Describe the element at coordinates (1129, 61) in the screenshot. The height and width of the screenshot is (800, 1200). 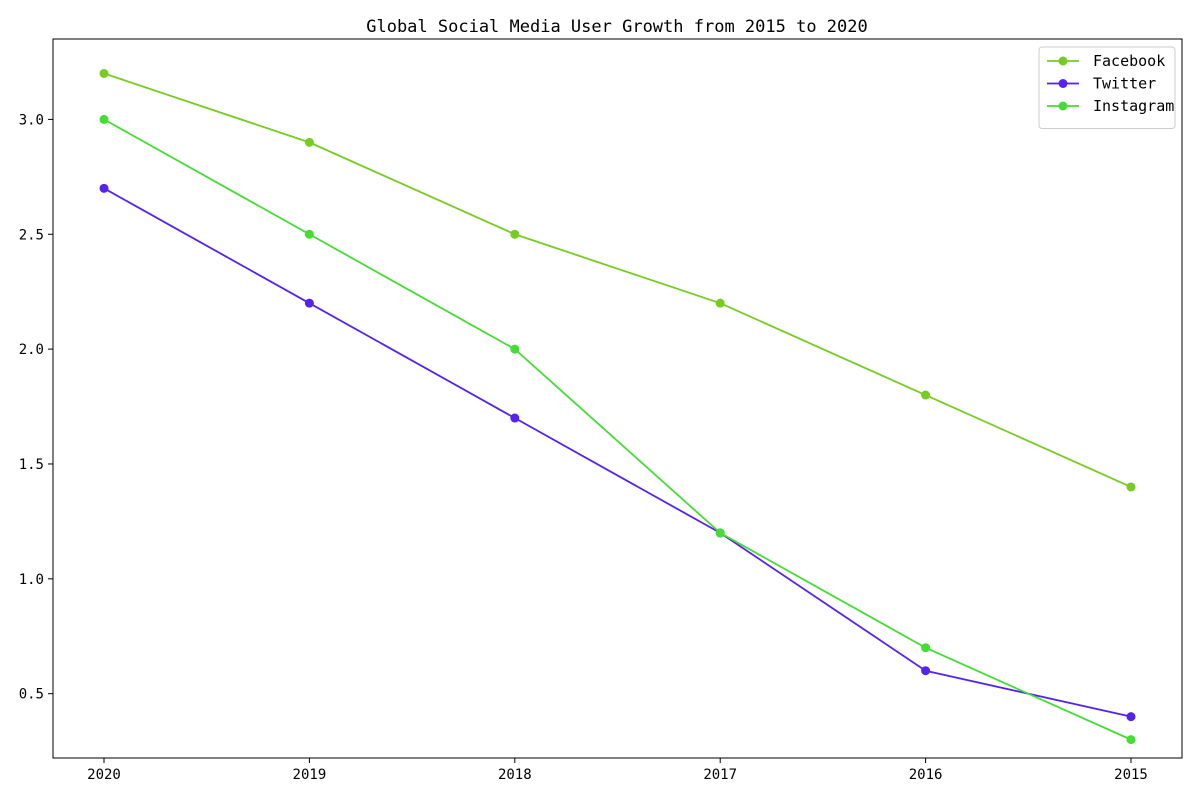
I see `legend-label: Facebook` at that location.